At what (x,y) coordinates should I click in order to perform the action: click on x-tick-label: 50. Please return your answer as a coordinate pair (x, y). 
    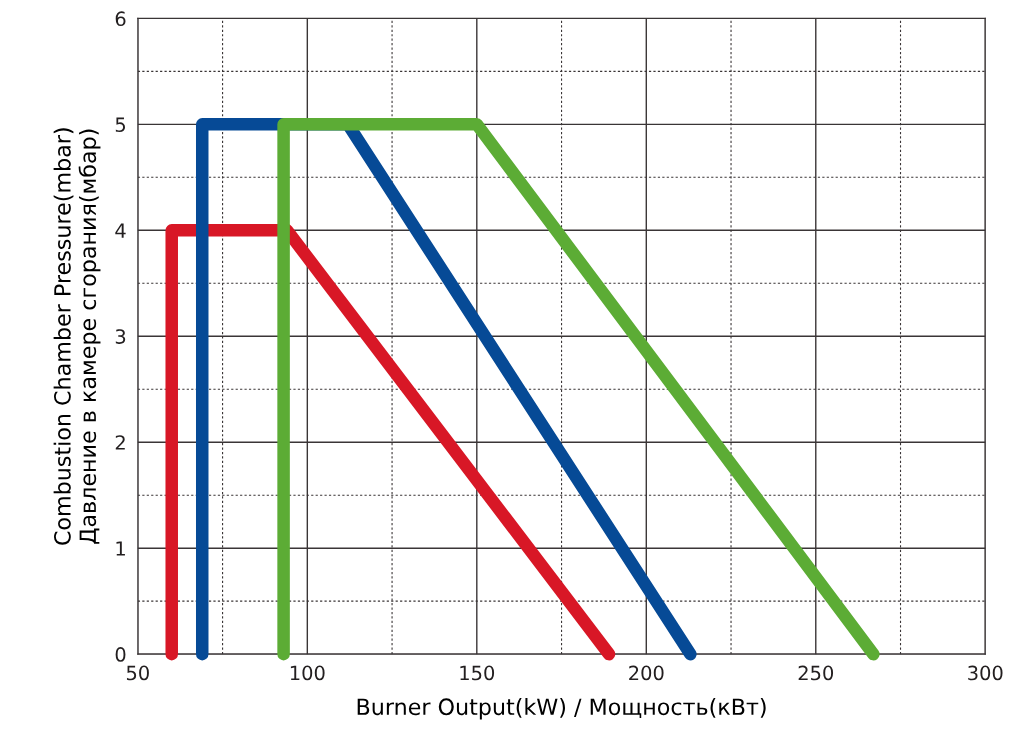
    Looking at the image, I should click on (137, 673).